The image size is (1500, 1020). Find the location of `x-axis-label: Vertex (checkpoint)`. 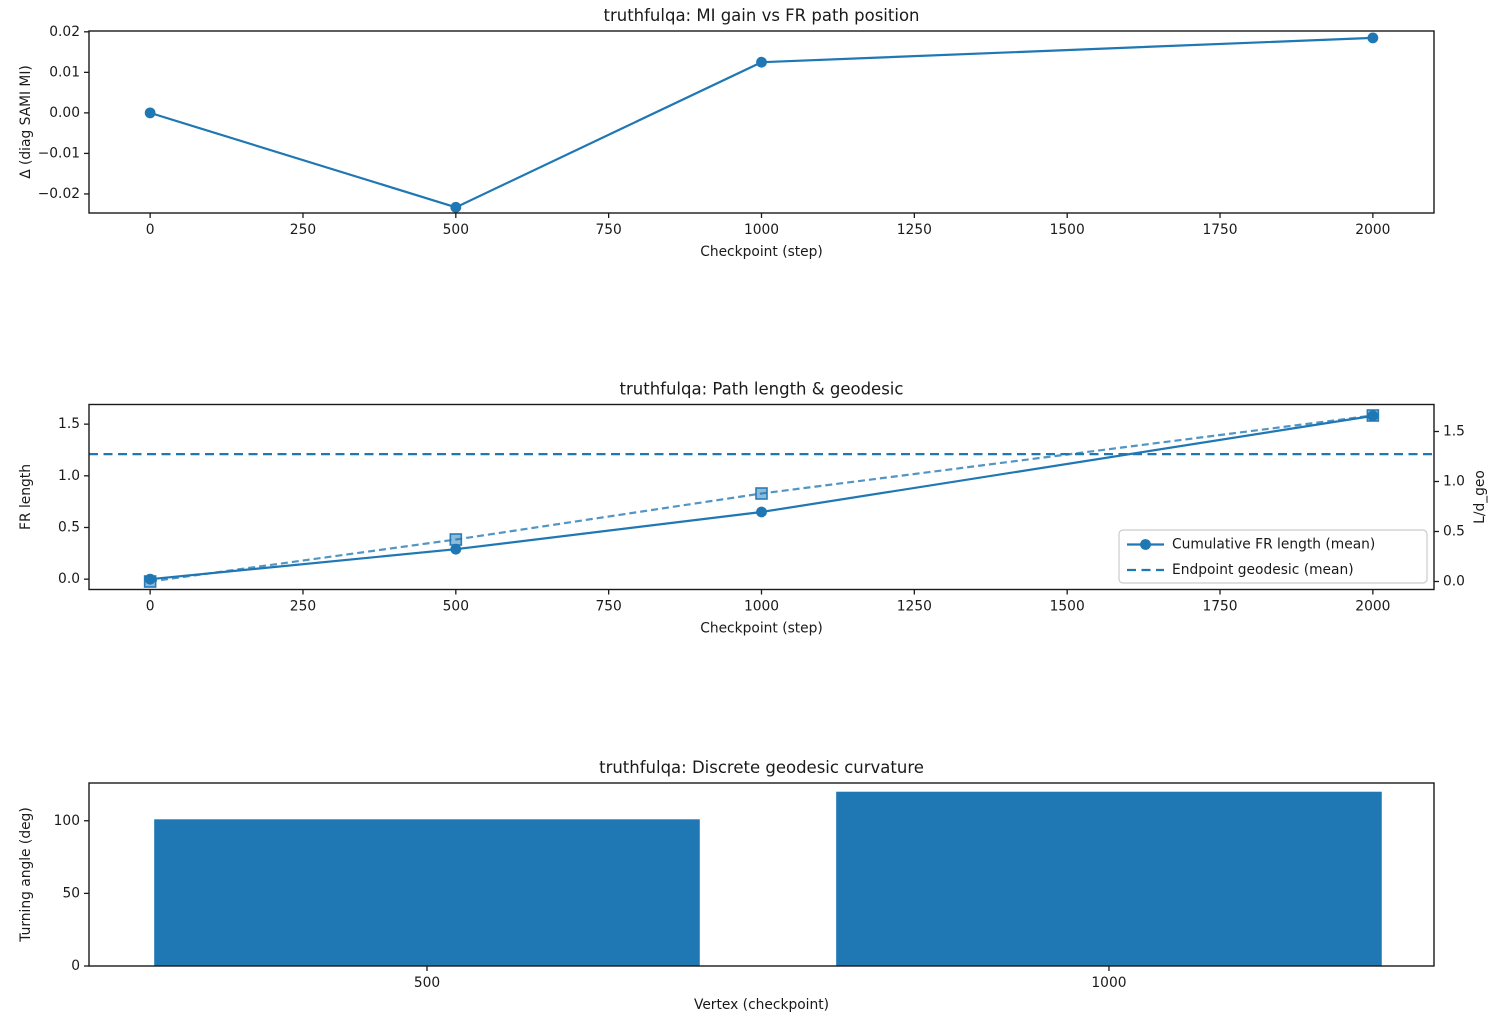

x-axis-label: Vertex (checkpoint) is located at coordinates (761, 1005).